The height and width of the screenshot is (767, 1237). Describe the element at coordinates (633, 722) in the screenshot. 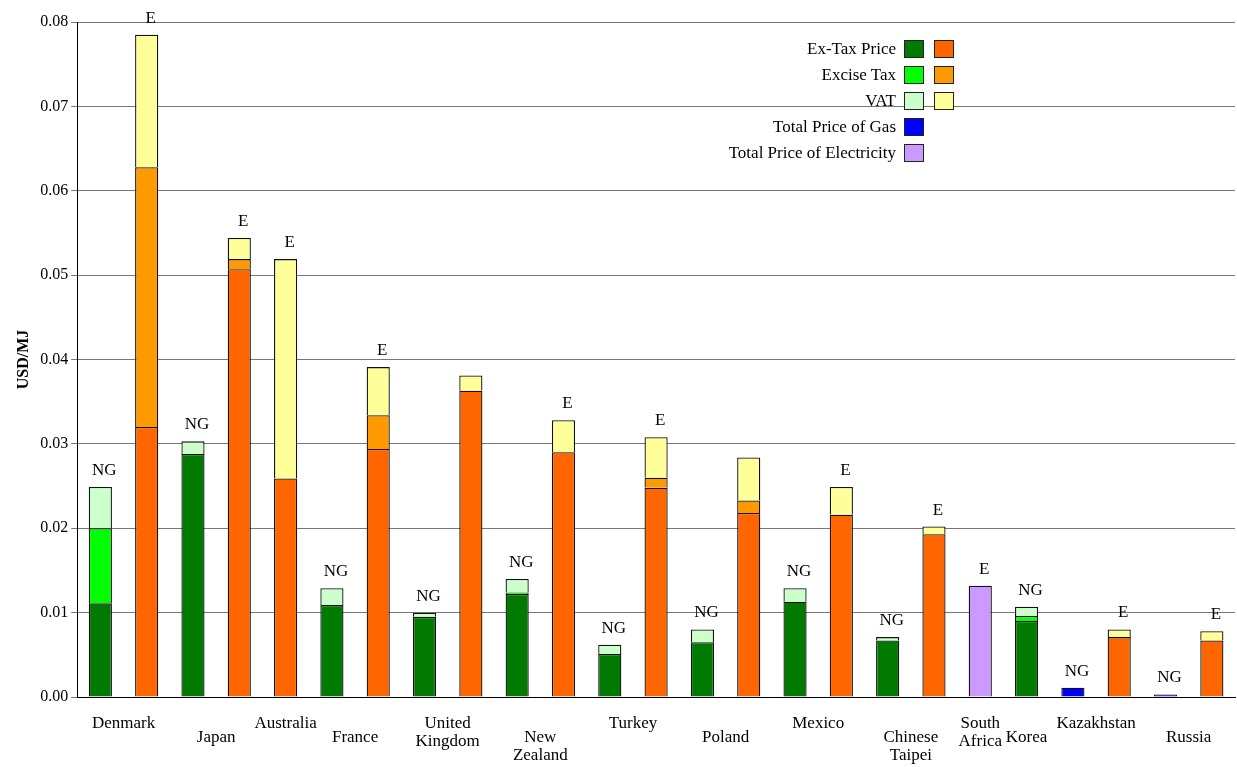

I see `x-tick-label: Turkey` at that location.